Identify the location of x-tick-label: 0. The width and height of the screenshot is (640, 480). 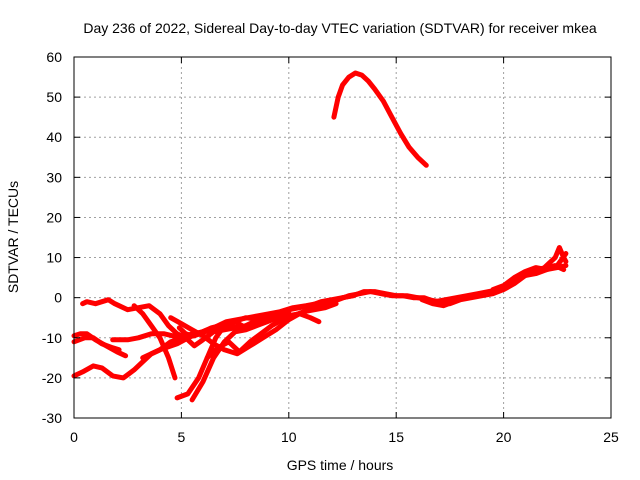
(74, 437).